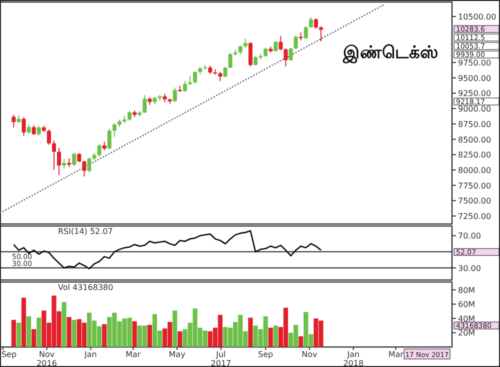  I want to click on x-tick-label: Jan, so click(90, 354).